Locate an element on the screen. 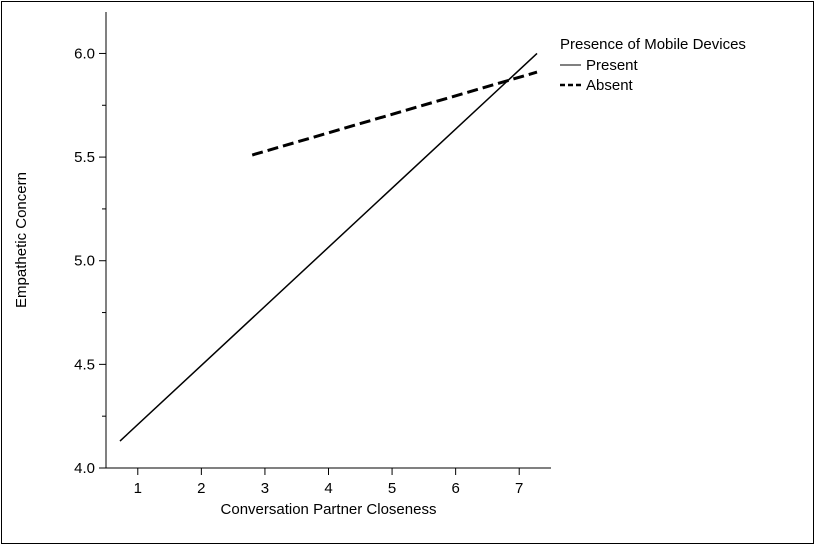  x-tick-label: 6 is located at coordinates (455, 488).